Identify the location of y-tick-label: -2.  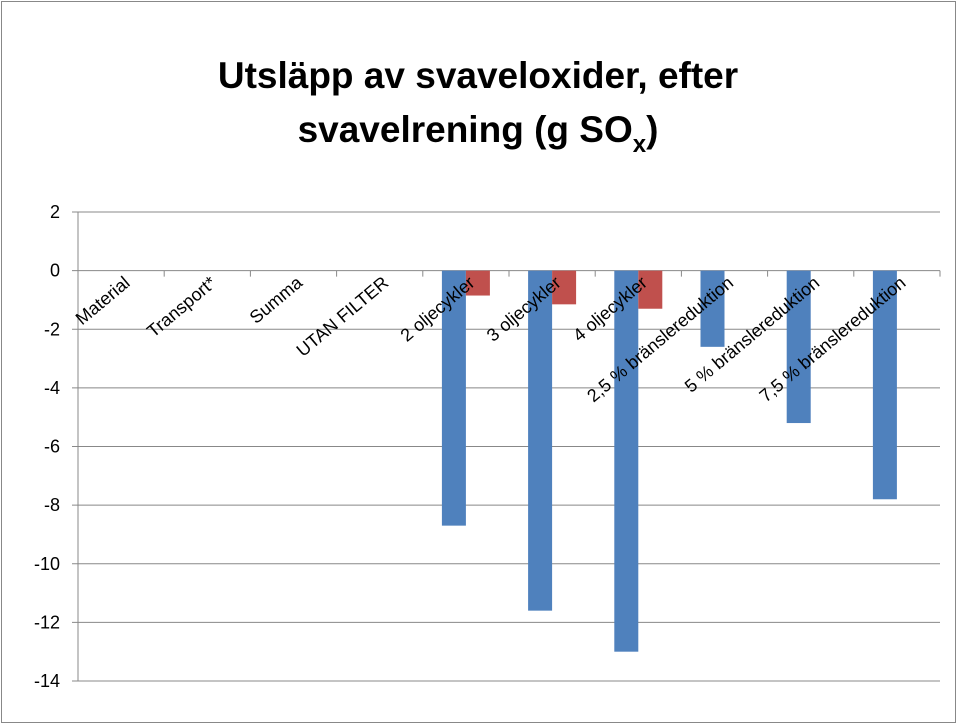
(52, 329).